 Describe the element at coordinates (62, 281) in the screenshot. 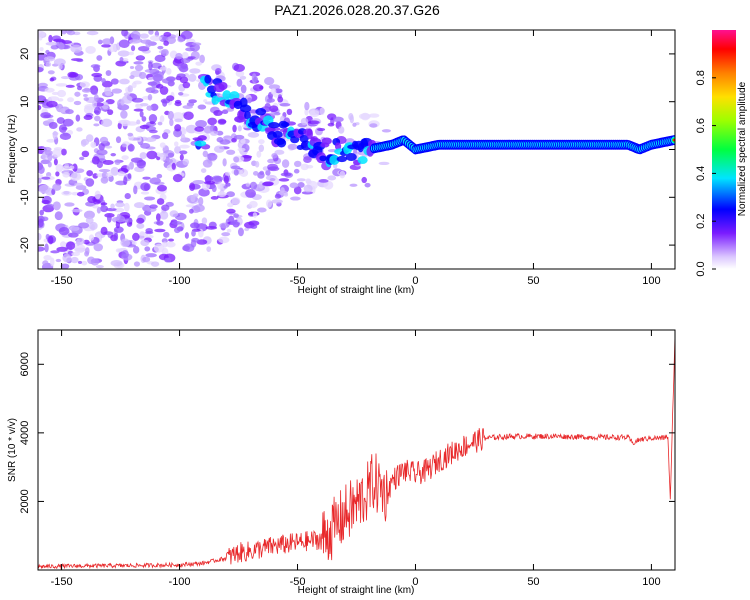

I see `x-tick-label: -150` at that location.